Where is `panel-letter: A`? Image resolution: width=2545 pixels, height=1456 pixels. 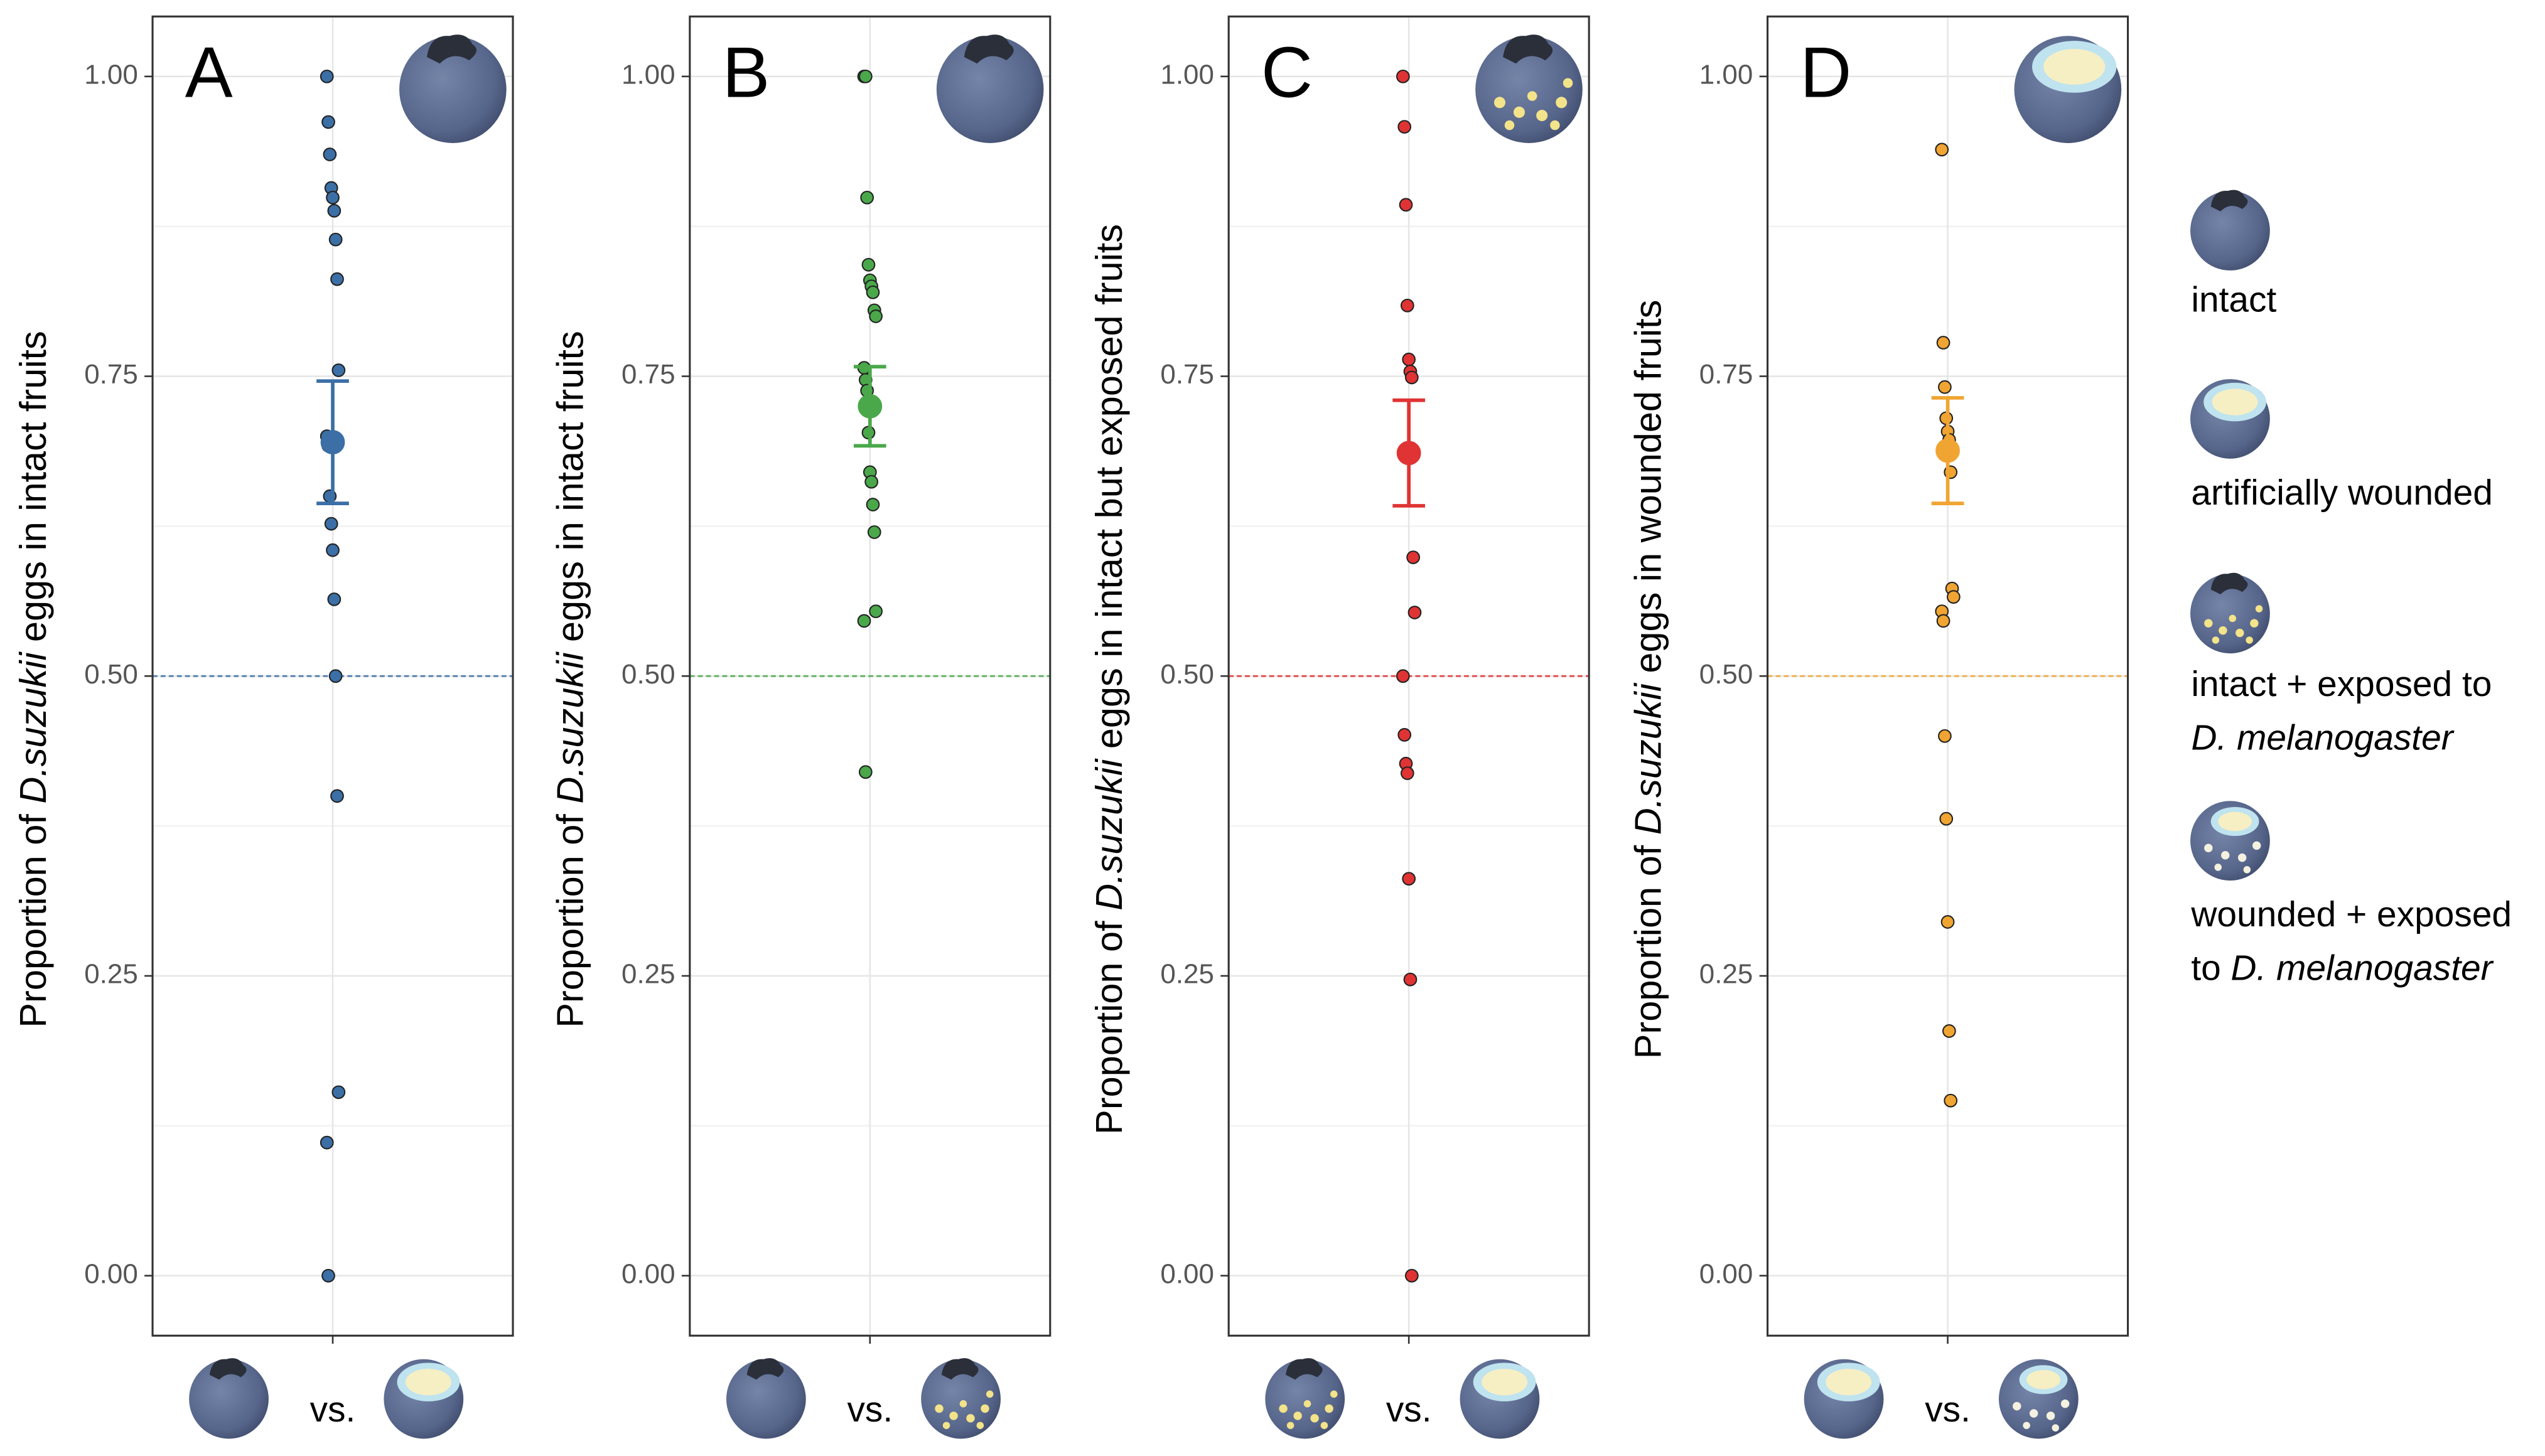
panel-letter: A is located at coordinates (209, 73).